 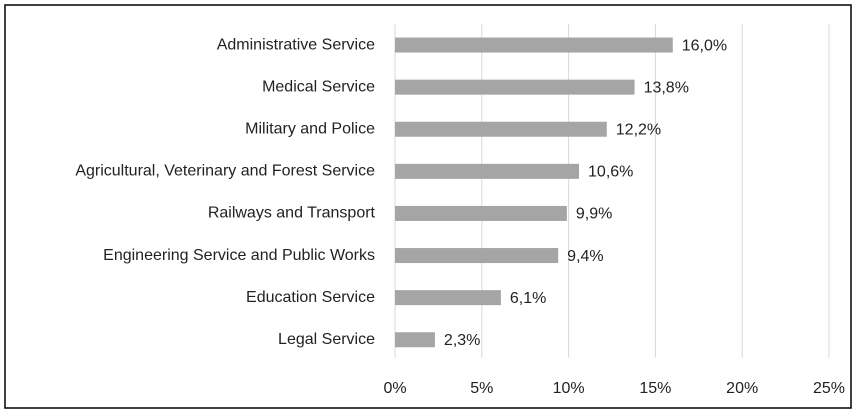 I want to click on y-tick-label: Military and Police, so click(x=310, y=128).